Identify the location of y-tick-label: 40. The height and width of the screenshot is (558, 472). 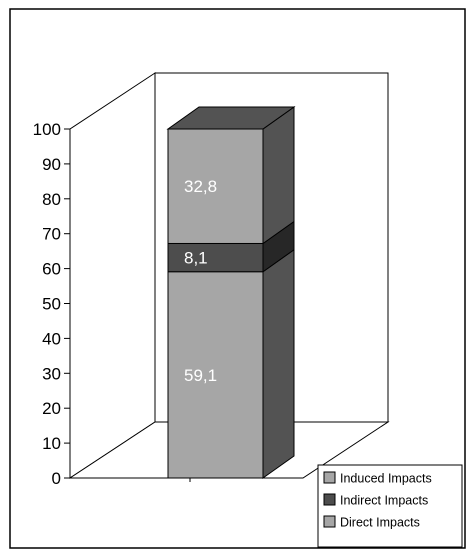
(51, 338).